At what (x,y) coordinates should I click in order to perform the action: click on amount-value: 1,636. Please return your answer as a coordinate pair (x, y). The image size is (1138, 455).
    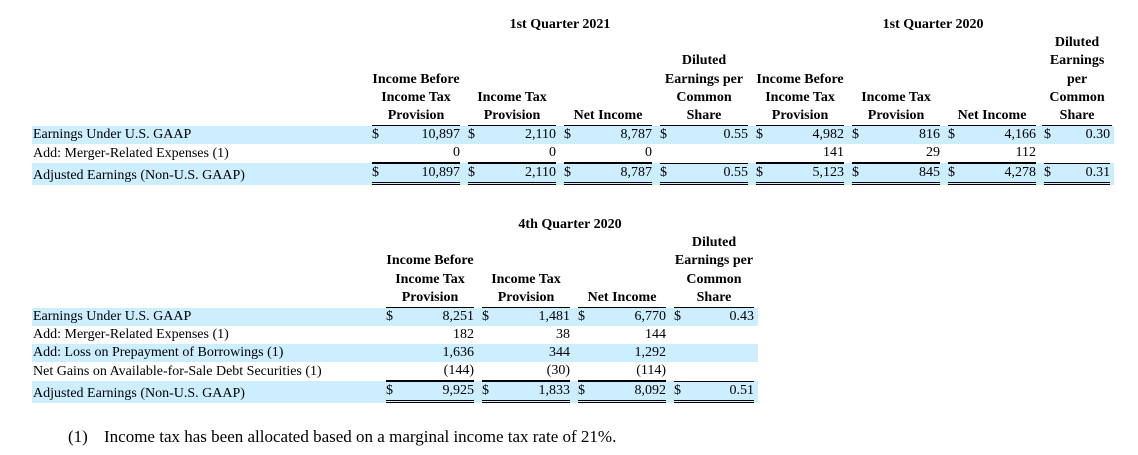
    Looking at the image, I should click on (458, 353).